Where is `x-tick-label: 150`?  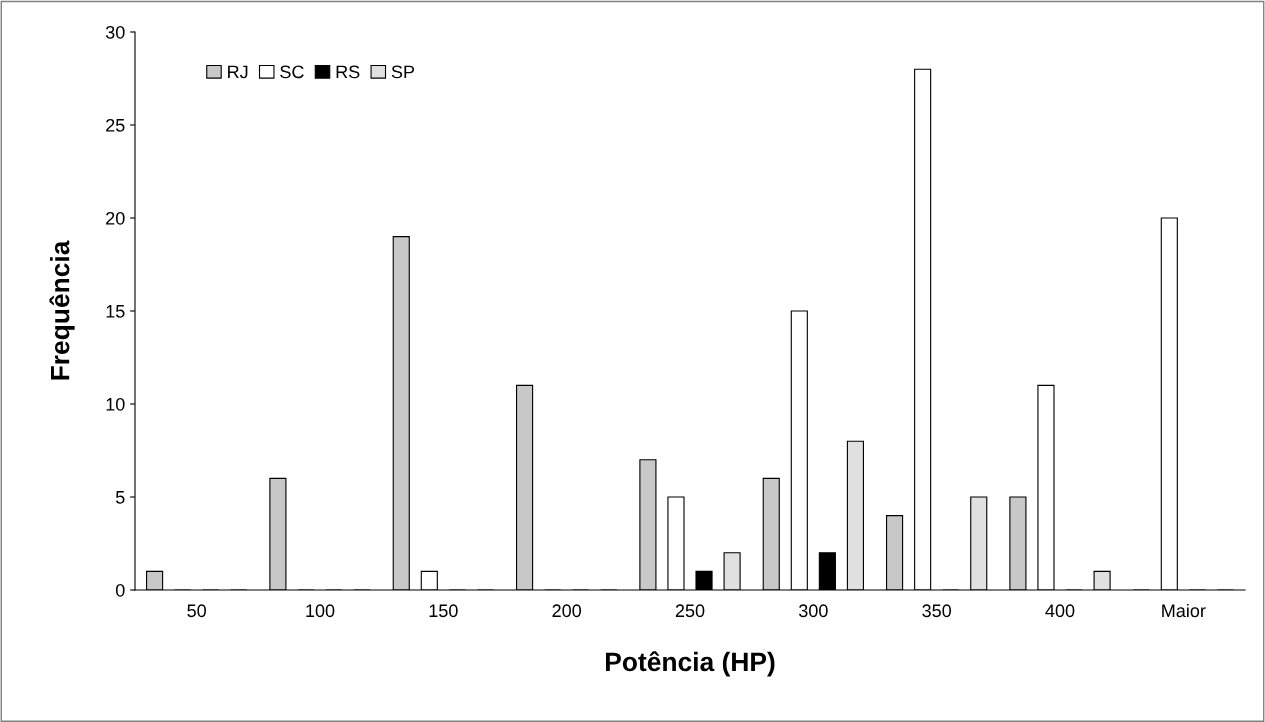
x-tick-label: 150 is located at coordinates (443, 611).